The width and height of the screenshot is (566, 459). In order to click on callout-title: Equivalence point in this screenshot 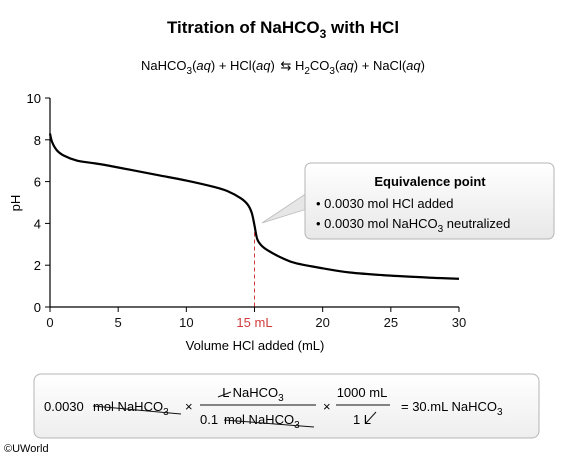, I will do `click(430, 181)`.